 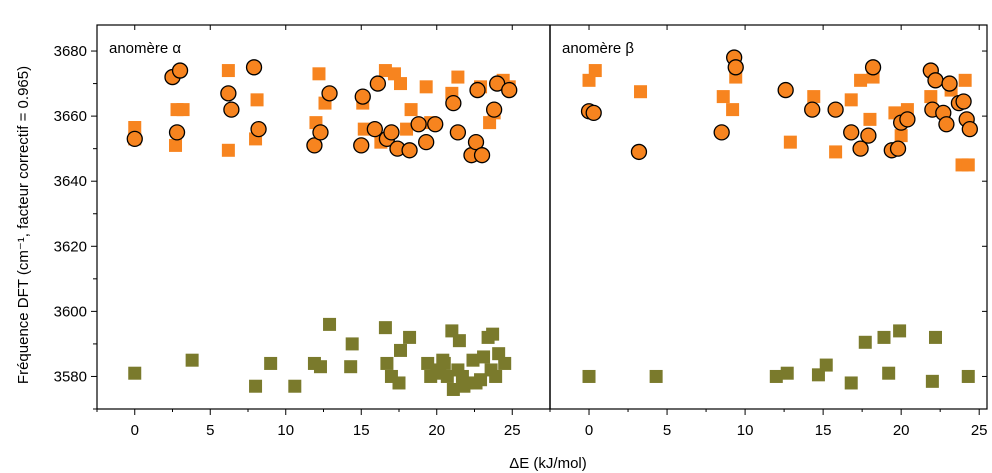 What do you see at coordinates (371, 48) in the screenshot?
I see `panels-layer: anomère α anomère β` at bounding box center [371, 48].